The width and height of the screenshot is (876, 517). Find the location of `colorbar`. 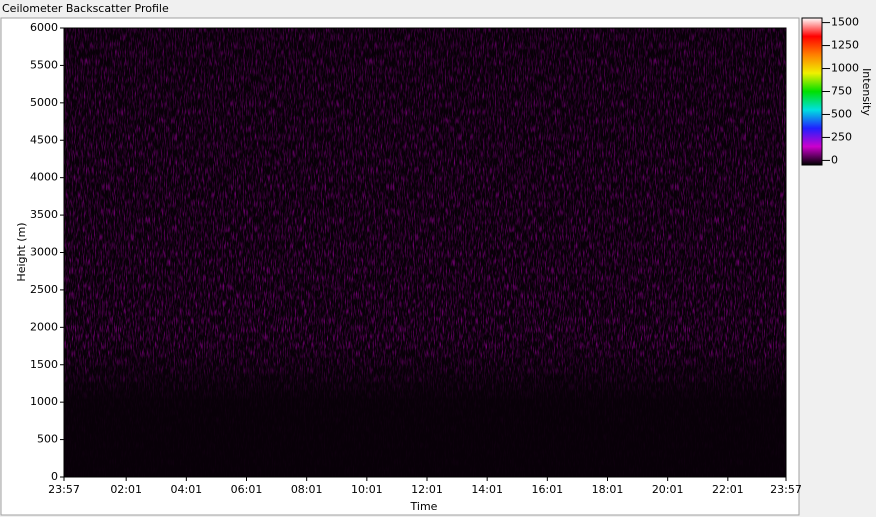

colorbar is located at coordinates (812, 91).